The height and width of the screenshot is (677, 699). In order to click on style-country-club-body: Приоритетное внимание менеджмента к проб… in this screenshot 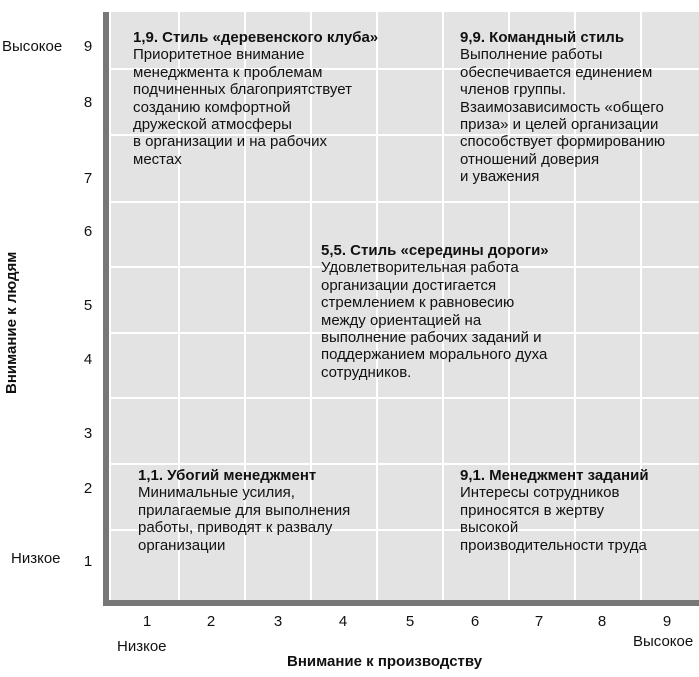, I will do `click(242, 107)`.